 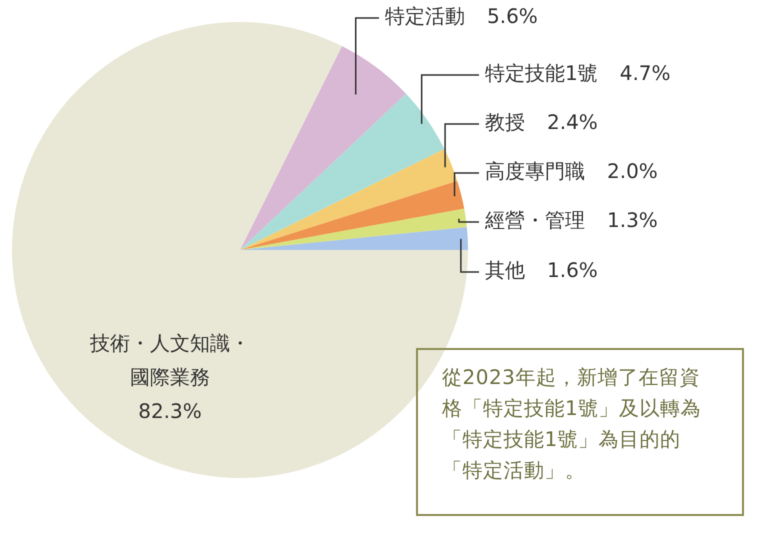 What do you see at coordinates (512, 16) in the screenshot?
I see `data-label: 5.6%` at bounding box center [512, 16].